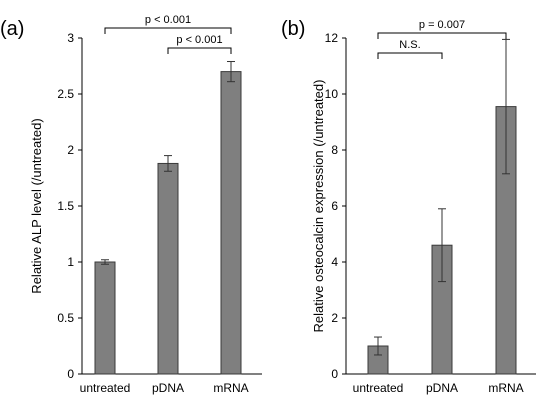 The width and height of the screenshot is (550, 404). I want to click on y-axis-label: Relative ALP level (/untreated), so click(36, 205).